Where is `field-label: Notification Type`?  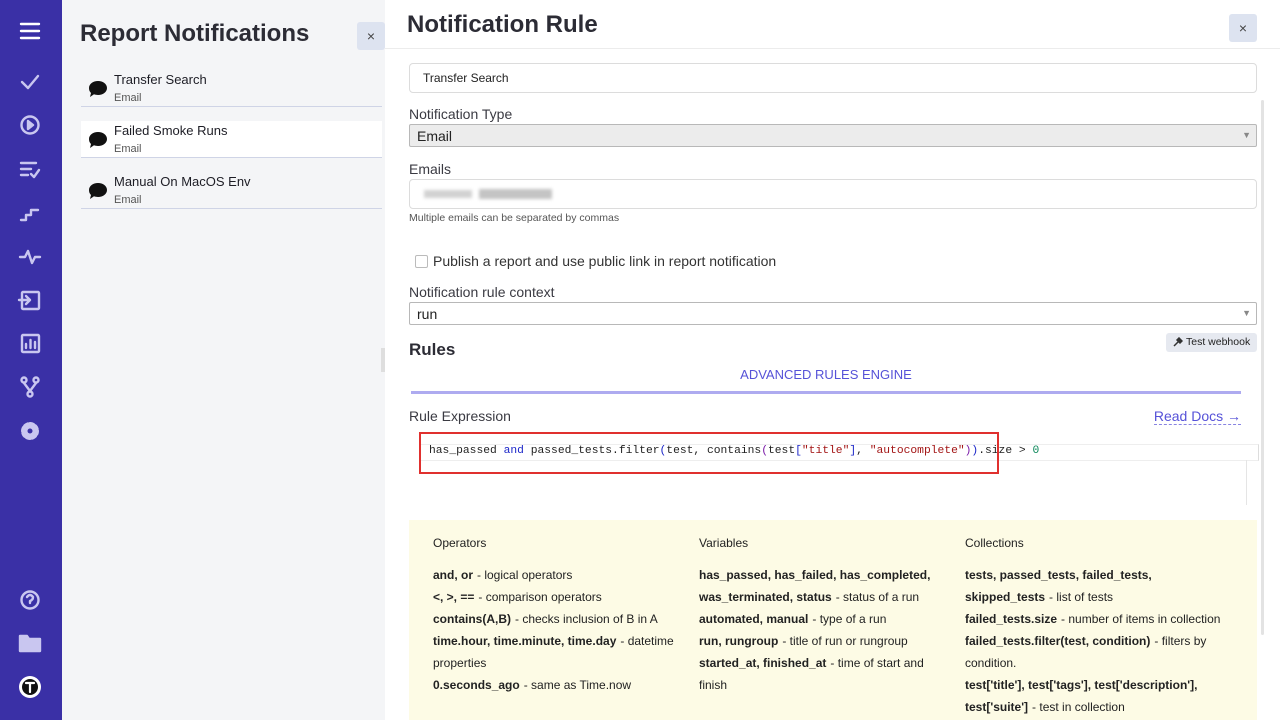
field-label: Notification Type is located at coordinates (461, 114).